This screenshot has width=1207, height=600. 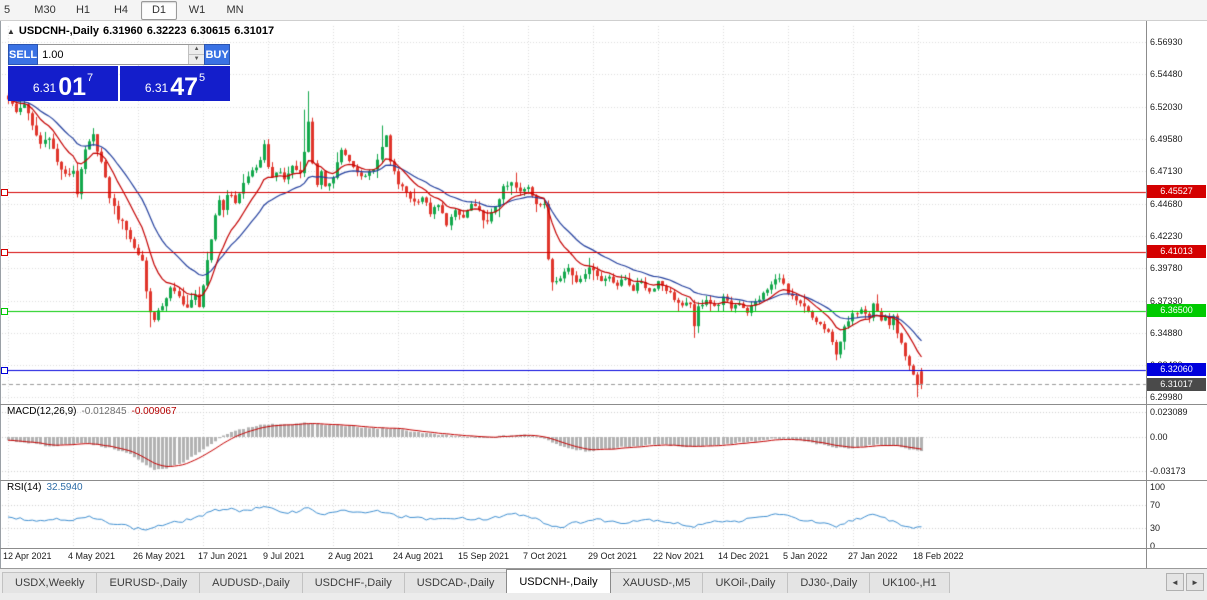 What do you see at coordinates (545, 556) in the screenshot?
I see `date-axis-tick: 7 Oct 2021` at bounding box center [545, 556].